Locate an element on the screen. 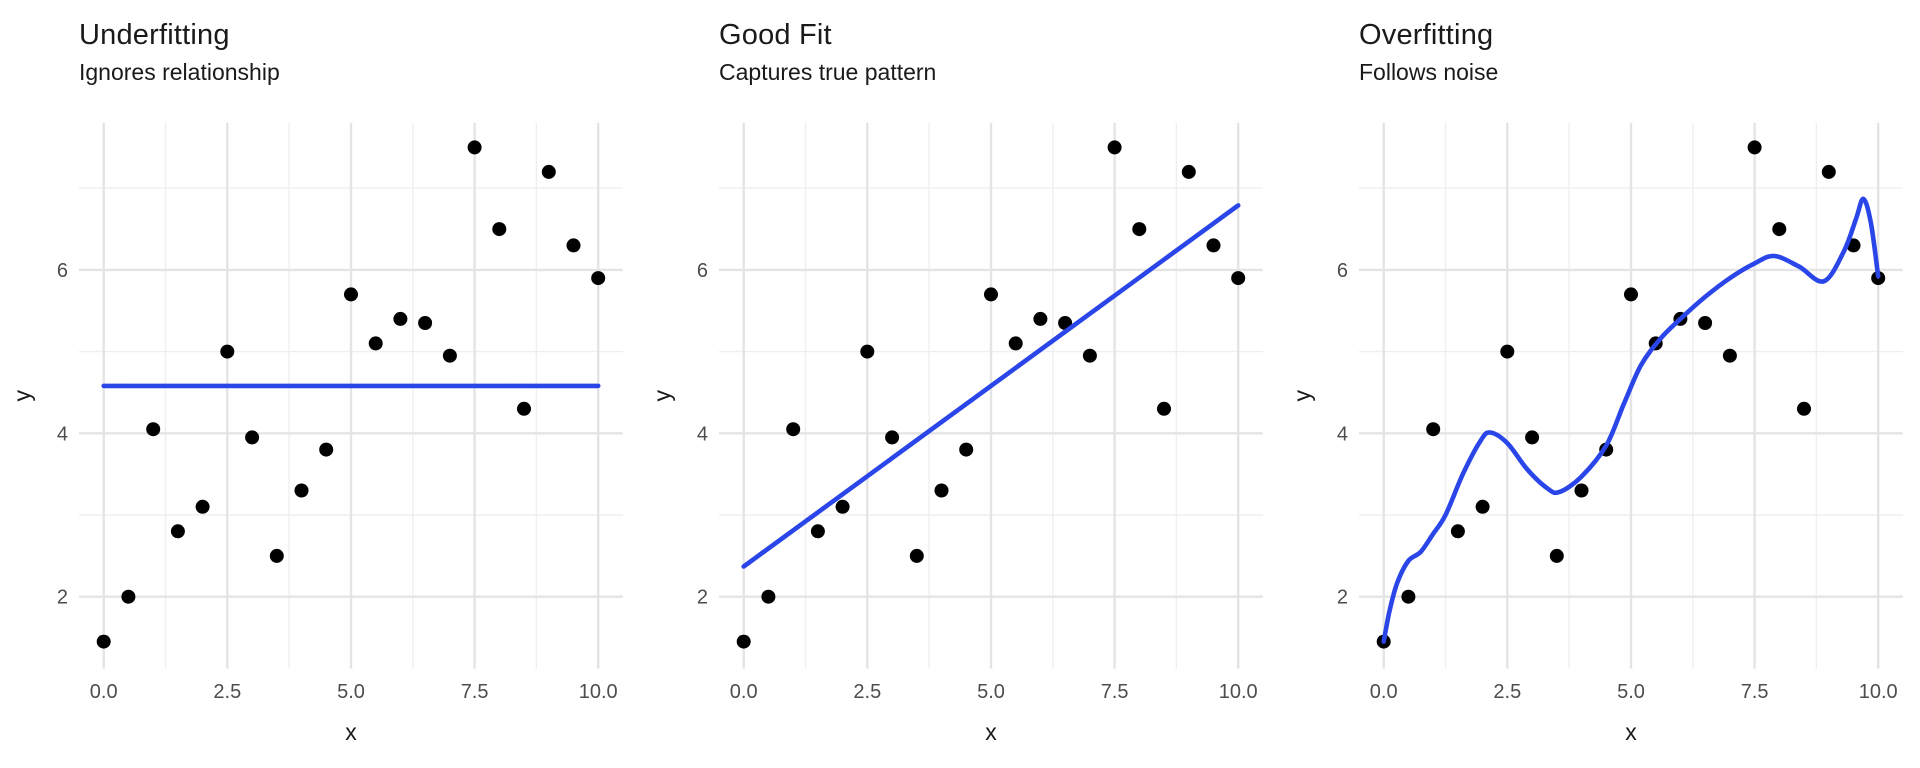 This screenshot has height=768, width=1920. panel-subtitle: Ignores relationship is located at coordinates (179, 72).